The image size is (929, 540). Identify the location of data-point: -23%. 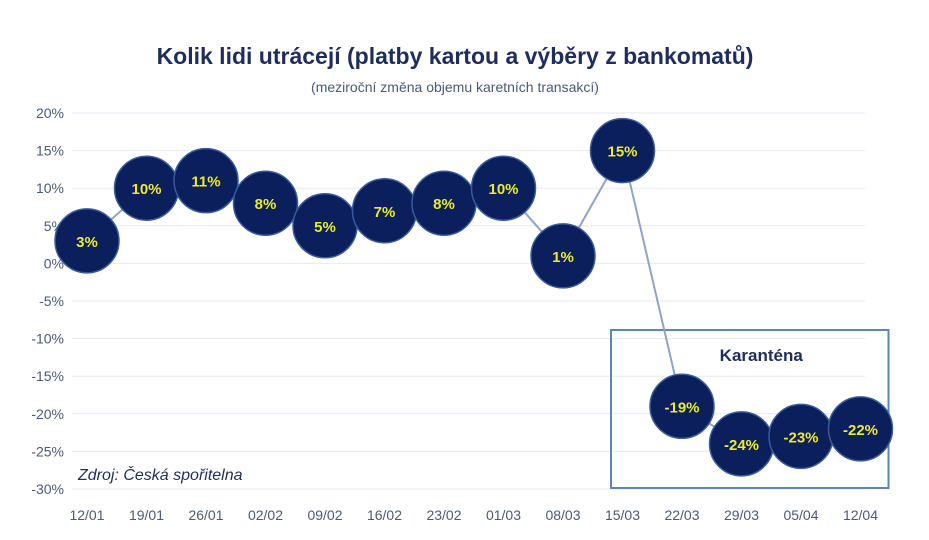
(801, 436).